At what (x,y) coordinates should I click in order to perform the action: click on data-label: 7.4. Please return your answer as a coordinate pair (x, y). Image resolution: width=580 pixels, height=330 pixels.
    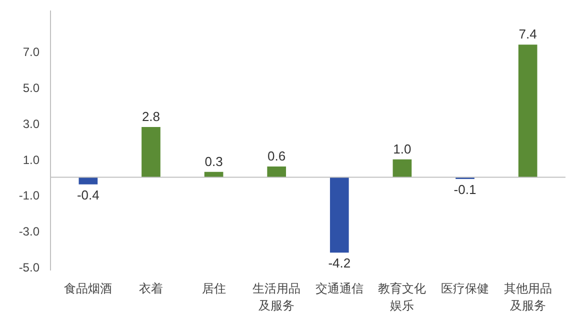
    Looking at the image, I should click on (527, 34).